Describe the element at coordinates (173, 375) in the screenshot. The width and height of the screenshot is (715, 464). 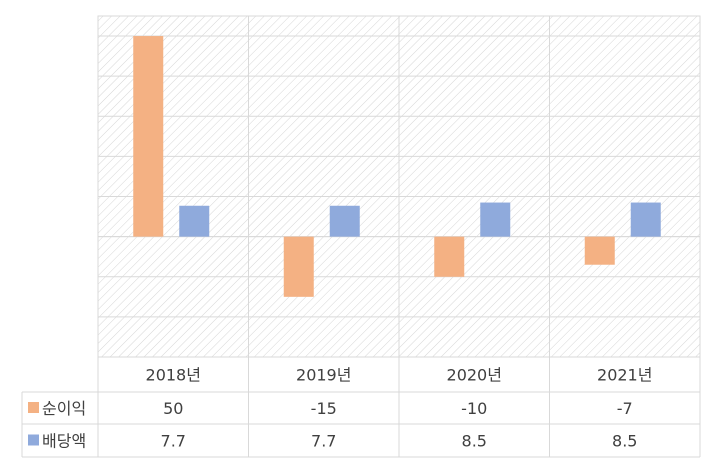
I see `category-label: 2018년` at that location.